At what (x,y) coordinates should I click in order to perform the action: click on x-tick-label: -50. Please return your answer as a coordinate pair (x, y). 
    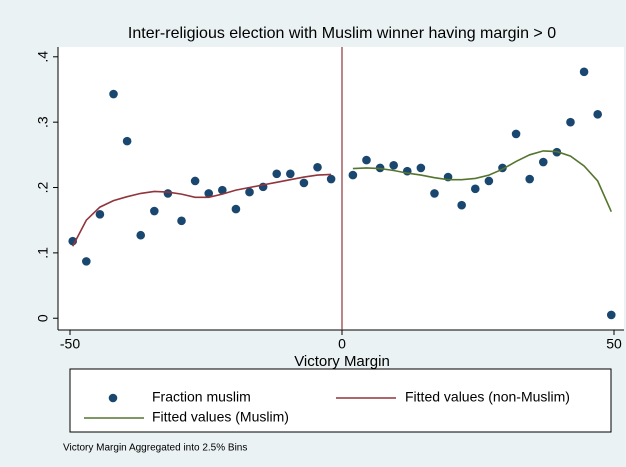
    Looking at the image, I should click on (70, 344).